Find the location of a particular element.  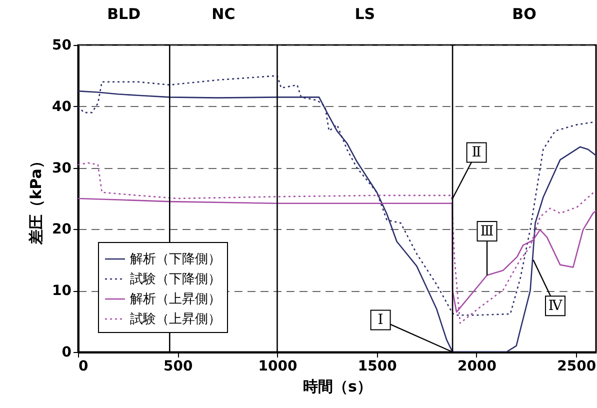

text: NC is located at coordinates (224, 14).